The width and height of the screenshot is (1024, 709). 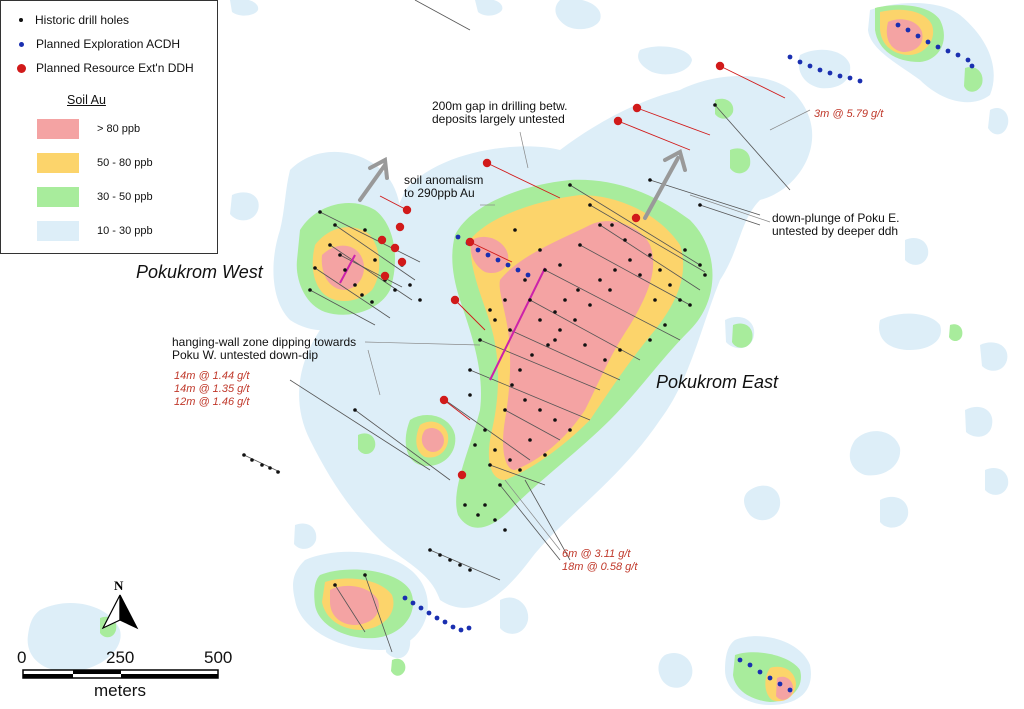 What do you see at coordinates (125, 163) in the screenshot?
I see `soil-label-50-80: 50 - 80 ppb` at bounding box center [125, 163].